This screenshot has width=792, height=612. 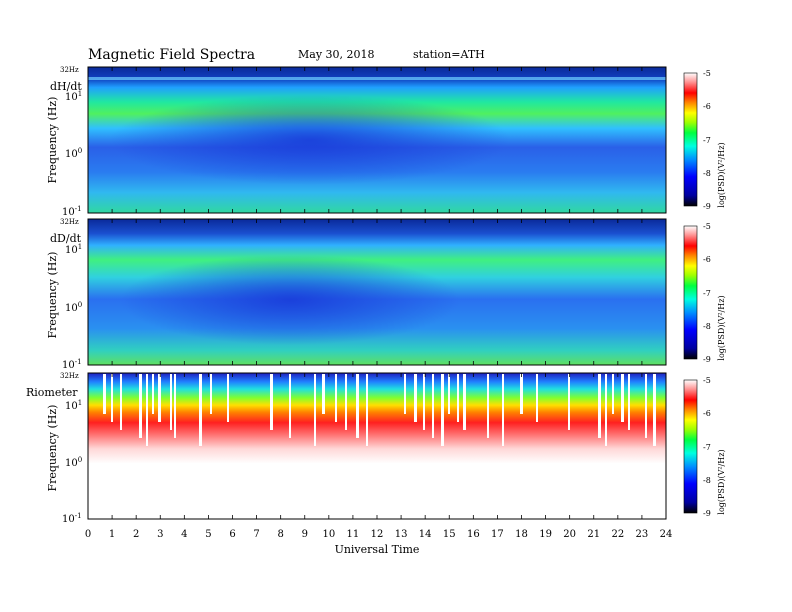 What do you see at coordinates (690, 139) in the screenshot?
I see `colorbar-dh-dt` at bounding box center [690, 139].